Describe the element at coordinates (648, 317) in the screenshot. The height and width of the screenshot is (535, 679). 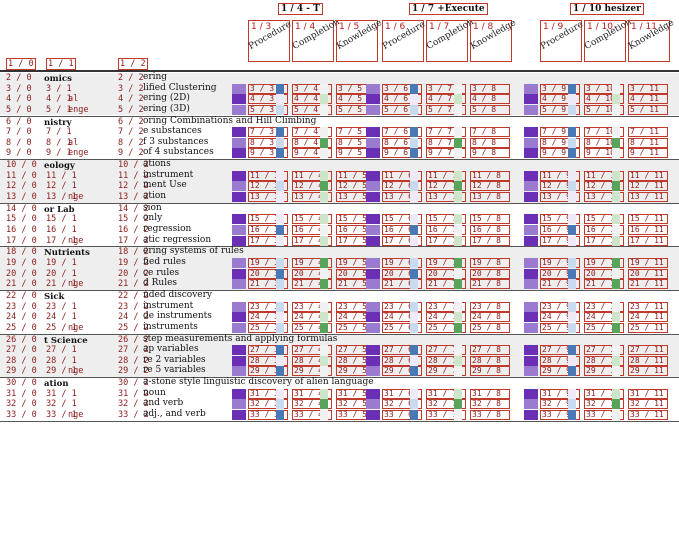
I see `score-cell: 24 / 11` at that location.